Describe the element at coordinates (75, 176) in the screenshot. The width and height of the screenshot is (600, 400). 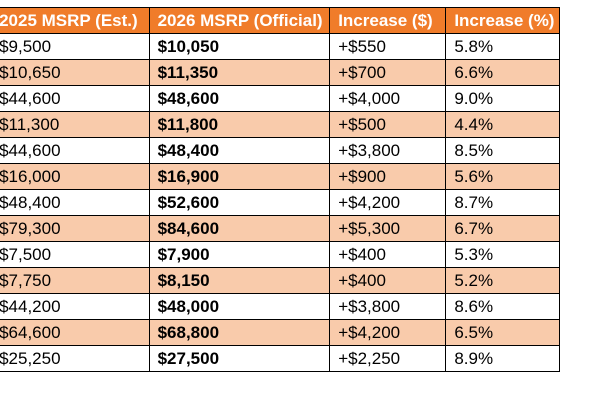
I see `msrp-2025-cell: $16,000` at that location.